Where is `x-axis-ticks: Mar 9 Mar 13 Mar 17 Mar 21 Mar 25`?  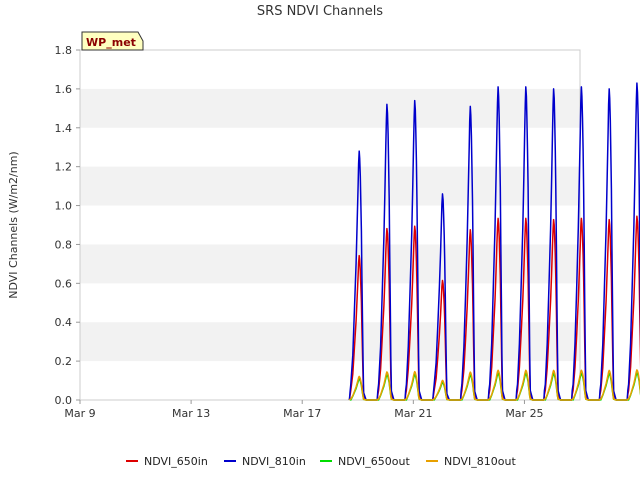 x-axis-ticks: Mar 9 Mar 13 Mar 17 Mar 21 Mar 25 is located at coordinates (304, 410).